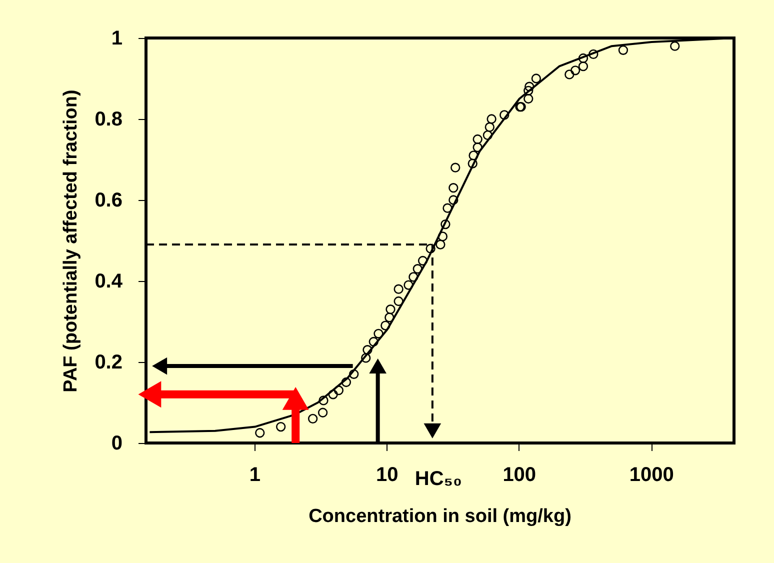 This screenshot has width=774, height=563. What do you see at coordinates (116, 443) in the screenshot?
I see `y-tick-label: 0` at bounding box center [116, 443].